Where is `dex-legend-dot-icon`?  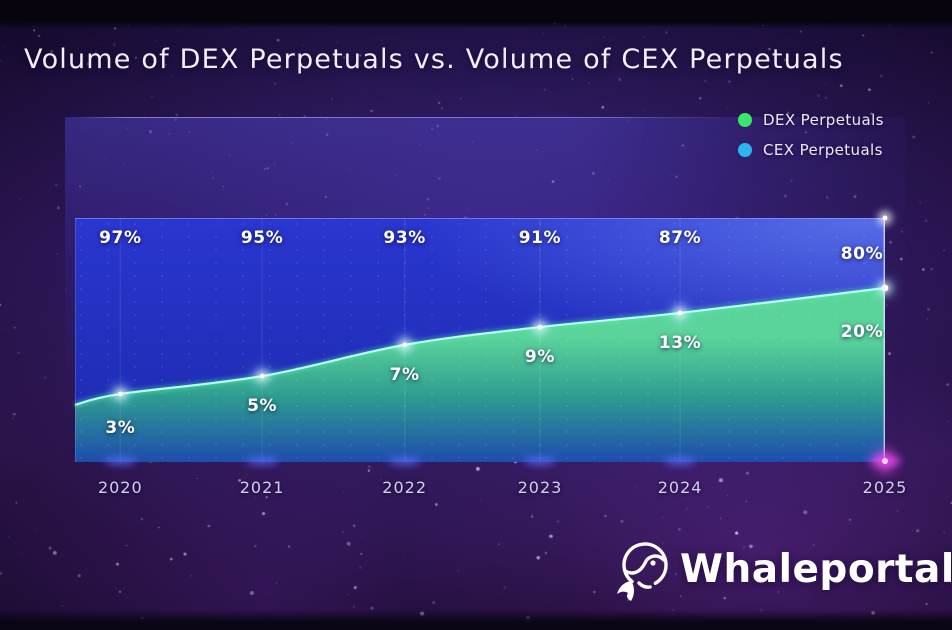
dex-legend-dot-icon is located at coordinates (745, 119).